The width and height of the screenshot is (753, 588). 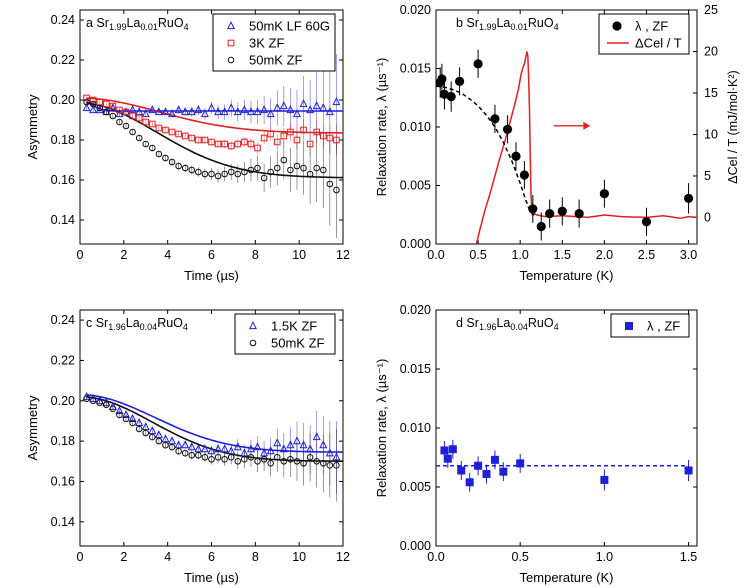 I want to click on y2-tick-label: 25, so click(x=711, y=10).